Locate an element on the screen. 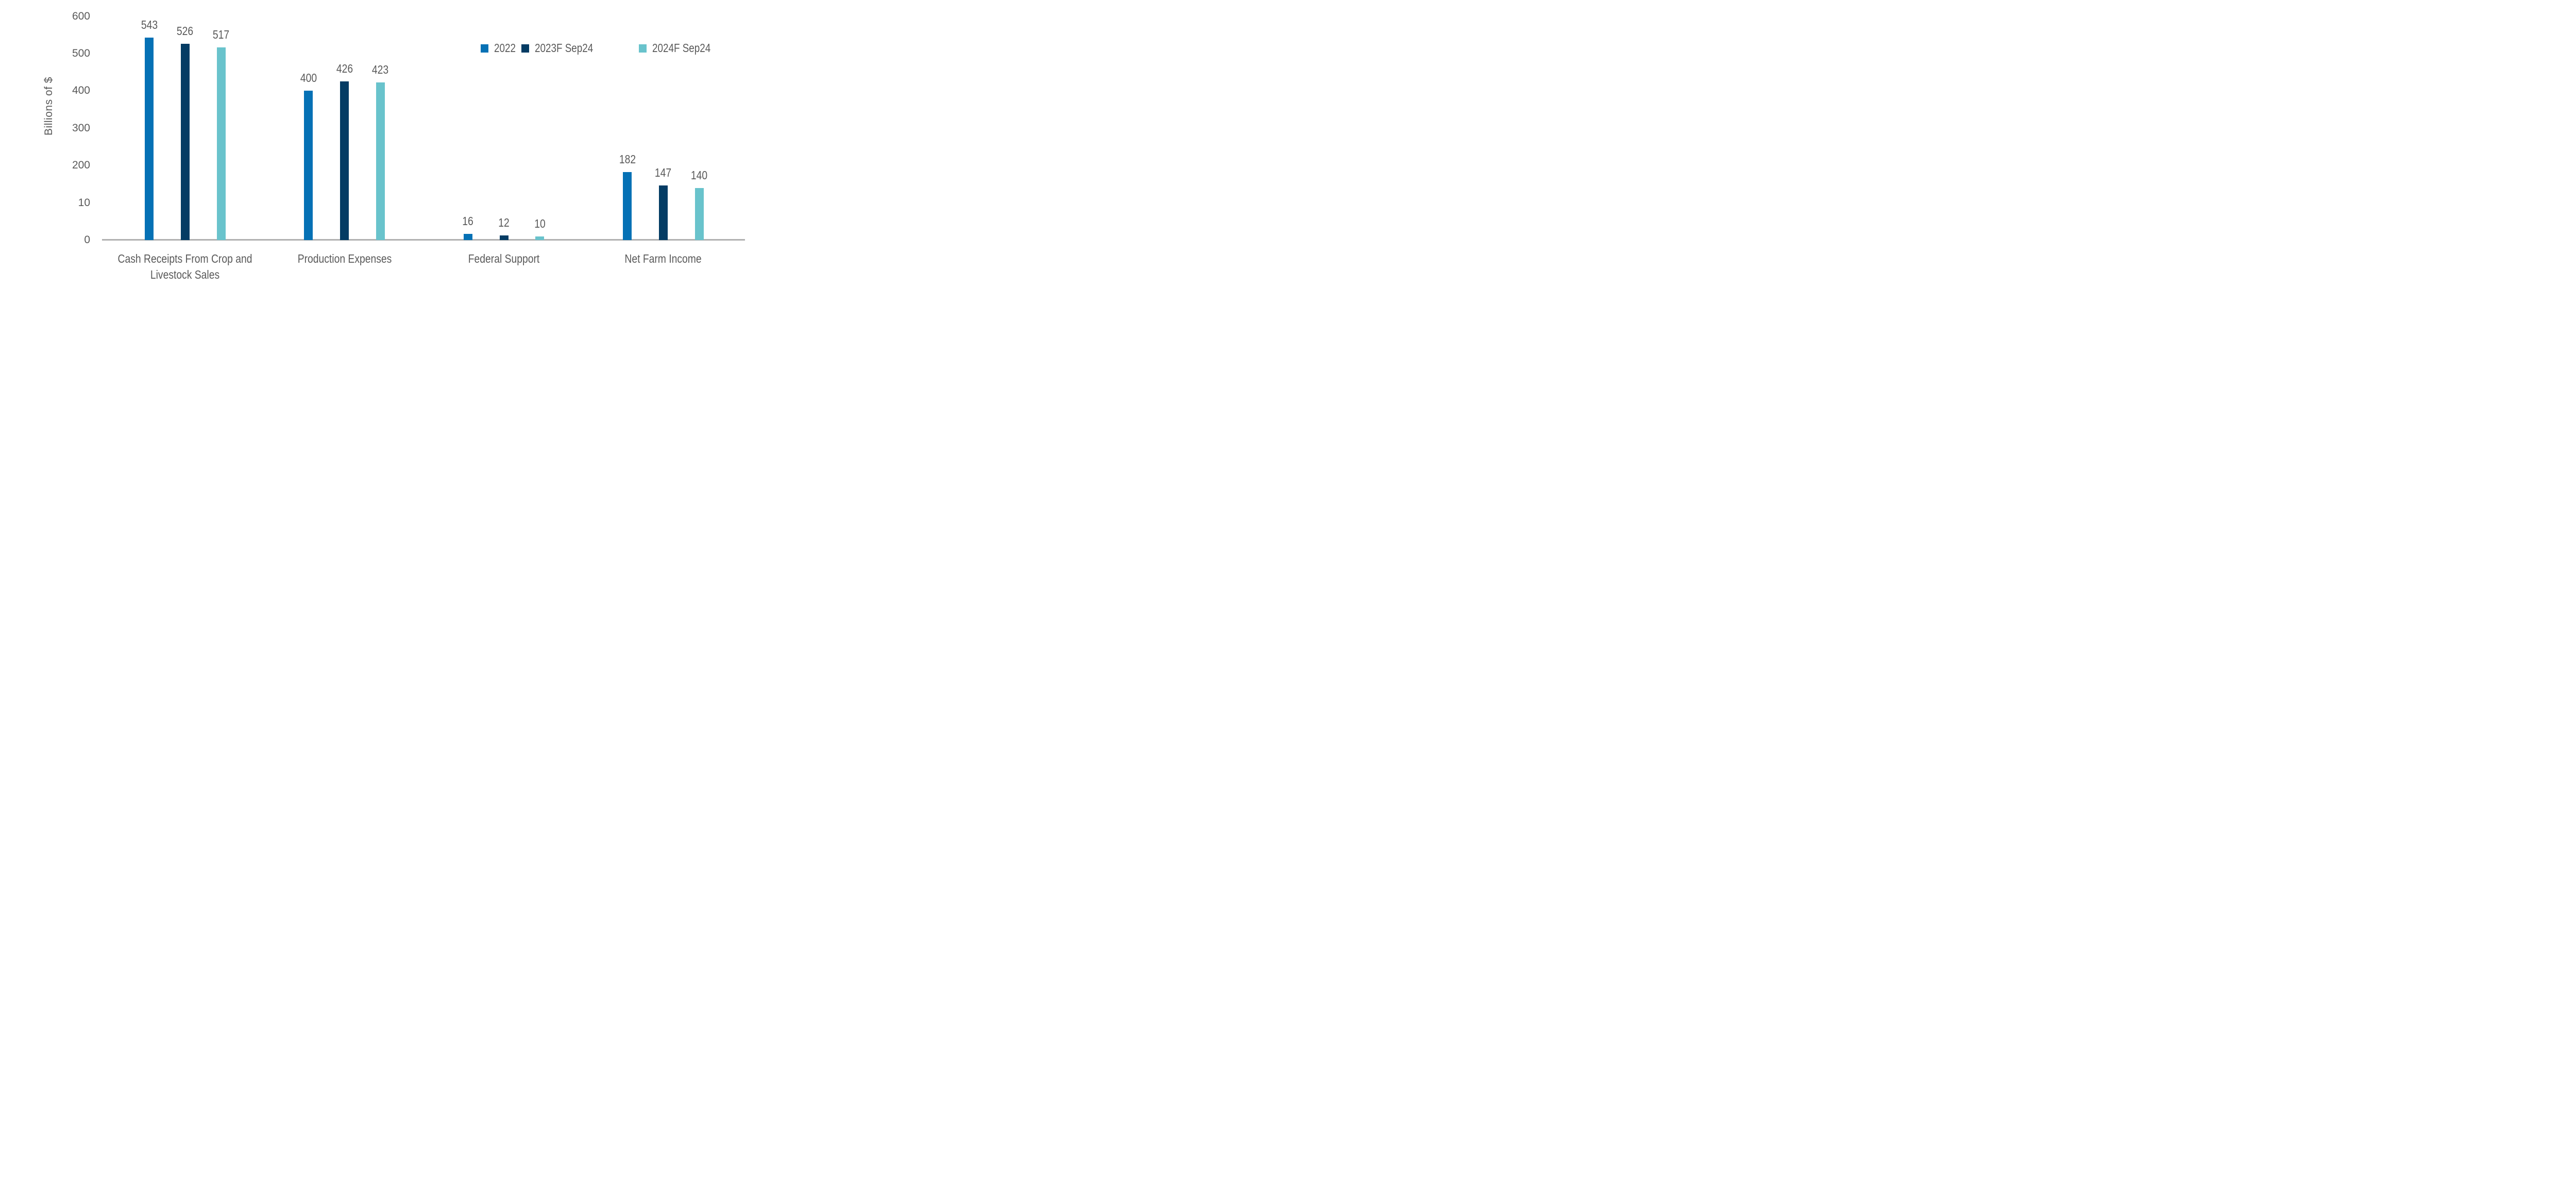 This screenshot has height=1189, width=2576. category-label: Federal Support is located at coordinates (504, 259).